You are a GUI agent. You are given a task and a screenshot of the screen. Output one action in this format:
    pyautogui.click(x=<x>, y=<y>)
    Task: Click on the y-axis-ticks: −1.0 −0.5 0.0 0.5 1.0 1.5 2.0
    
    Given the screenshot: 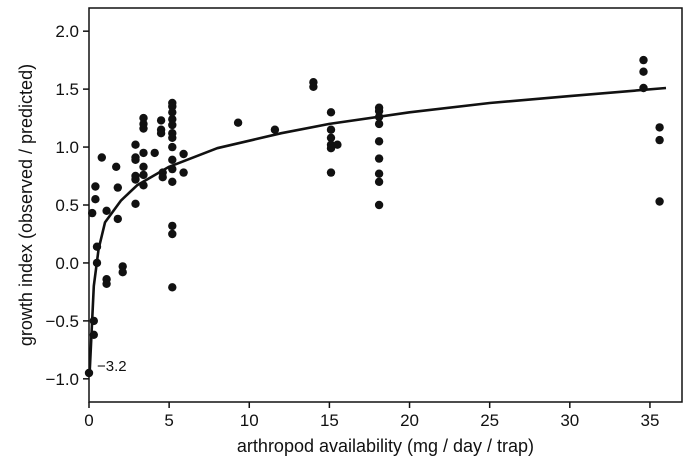 What is the action you would take?
    pyautogui.click(x=67, y=205)
    